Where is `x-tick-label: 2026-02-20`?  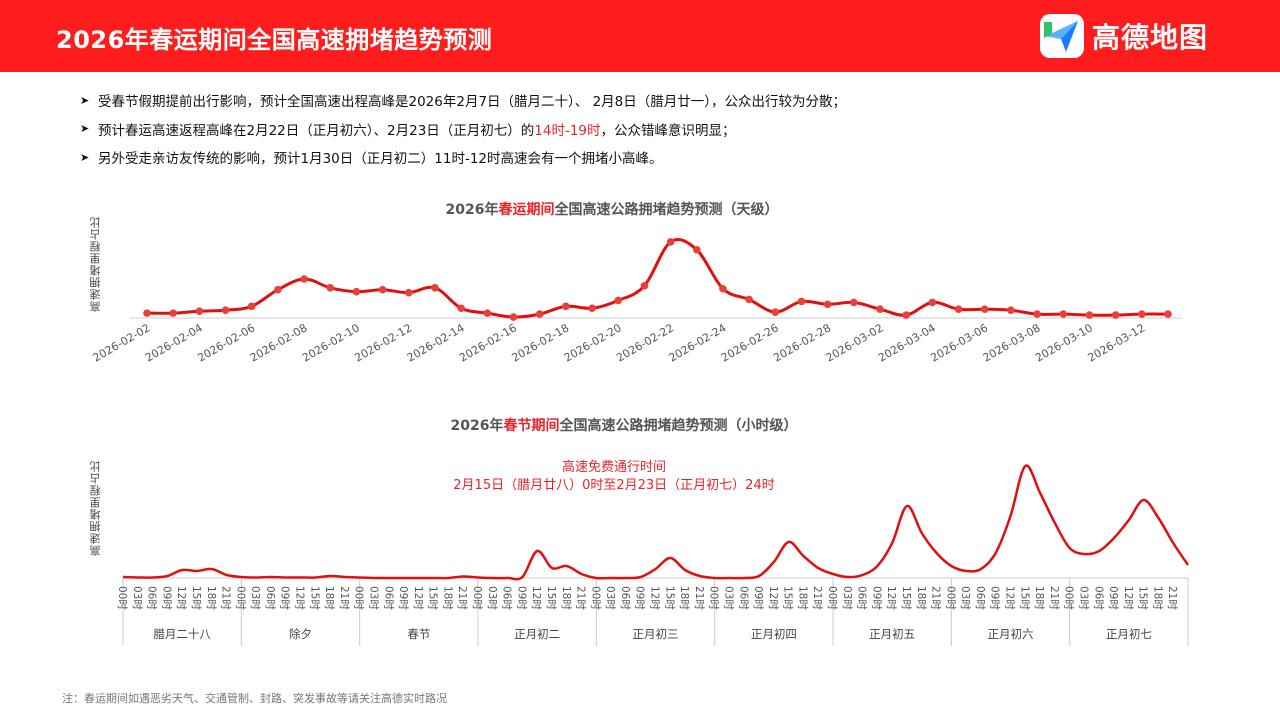
x-tick-label: 2026-02-20 is located at coordinates (593, 342).